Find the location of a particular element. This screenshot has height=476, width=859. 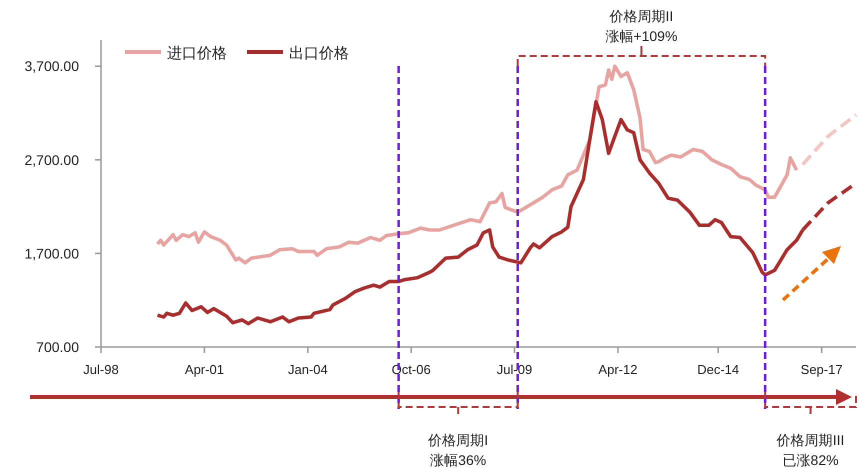

x-tick-label: Oct-06 is located at coordinates (411, 369).